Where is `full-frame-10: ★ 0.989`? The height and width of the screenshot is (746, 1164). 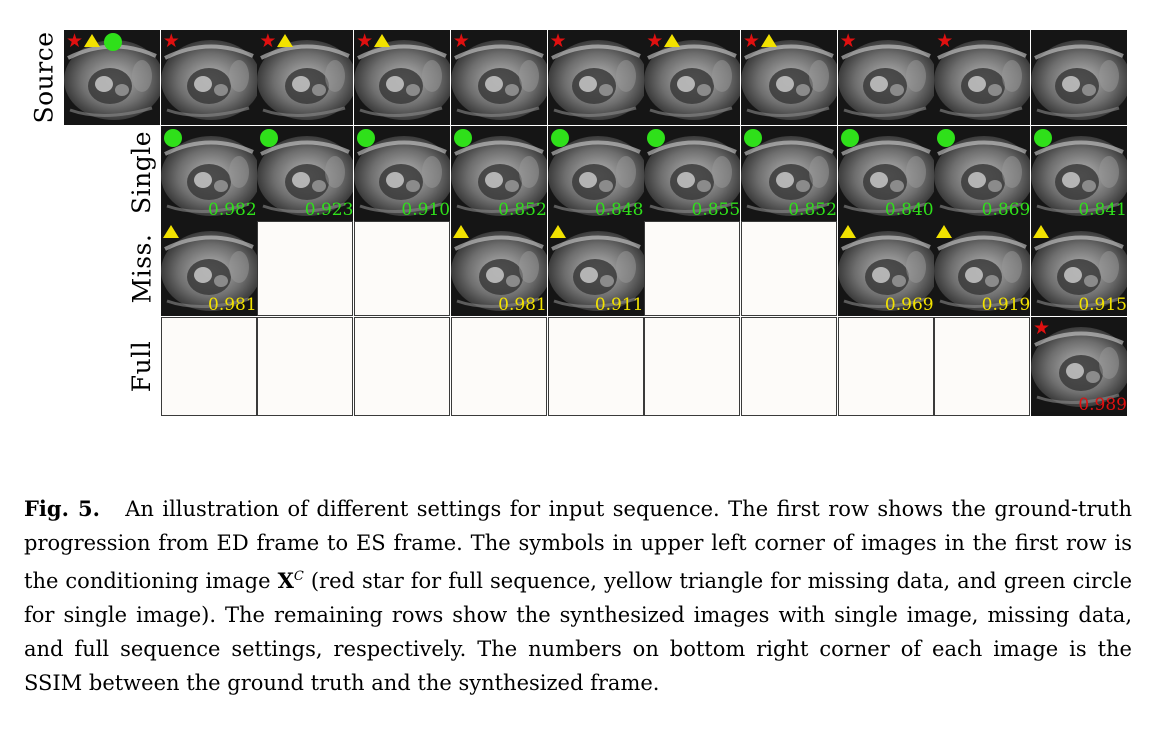 full-frame-10: ★ 0.989 is located at coordinates (1079, 366).